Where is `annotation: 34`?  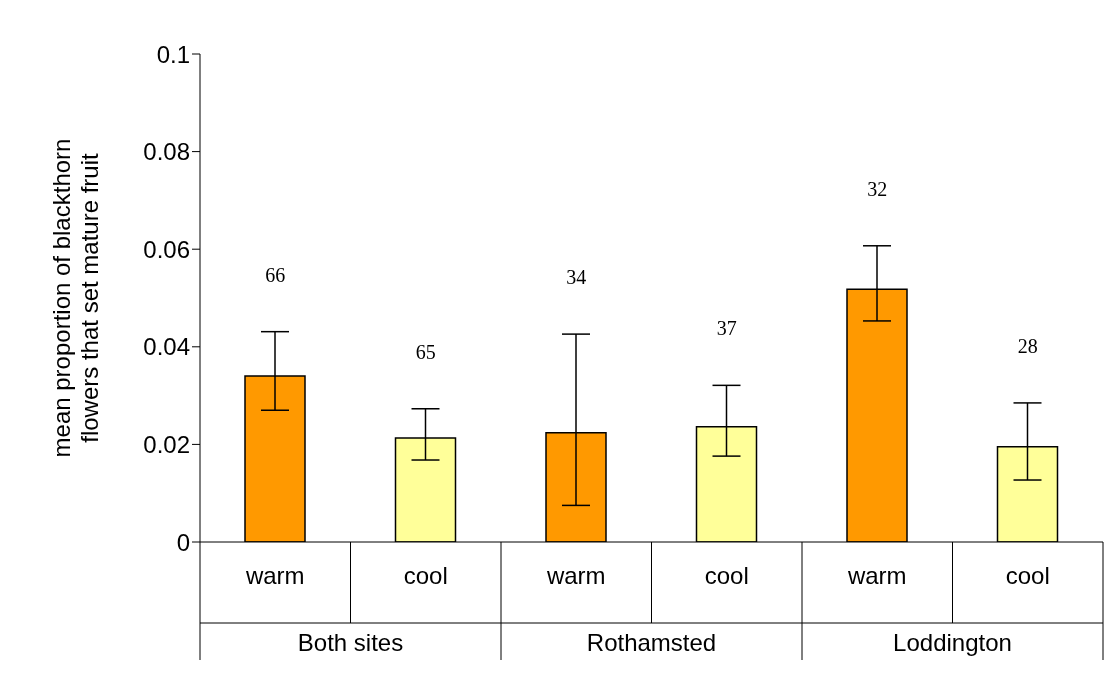
annotation: 34 is located at coordinates (576, 277).